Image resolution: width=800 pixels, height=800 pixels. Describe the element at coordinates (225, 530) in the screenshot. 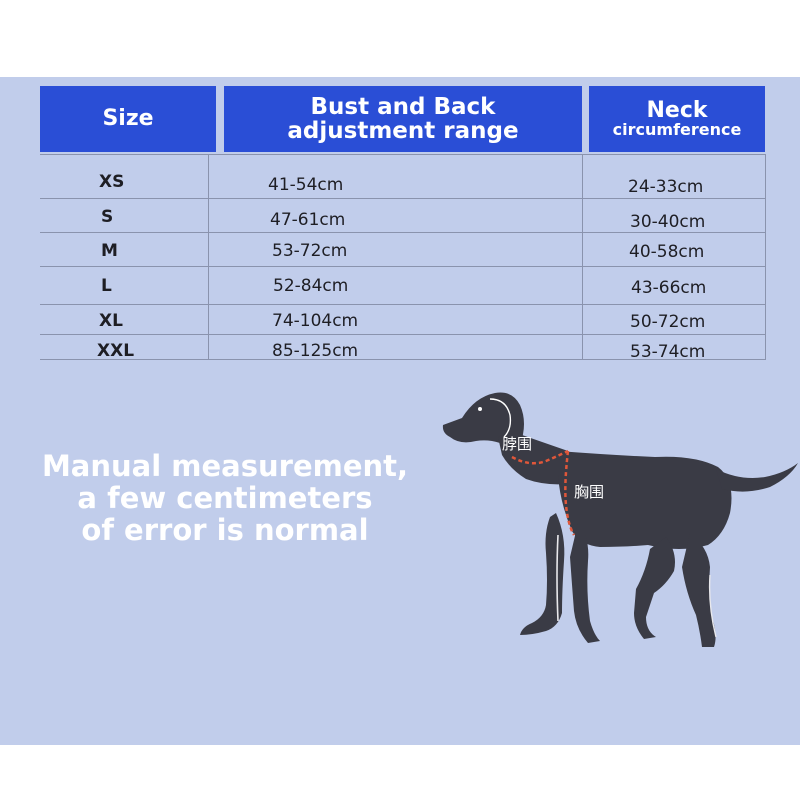

I see `note-line3: of error is normal` at that location.